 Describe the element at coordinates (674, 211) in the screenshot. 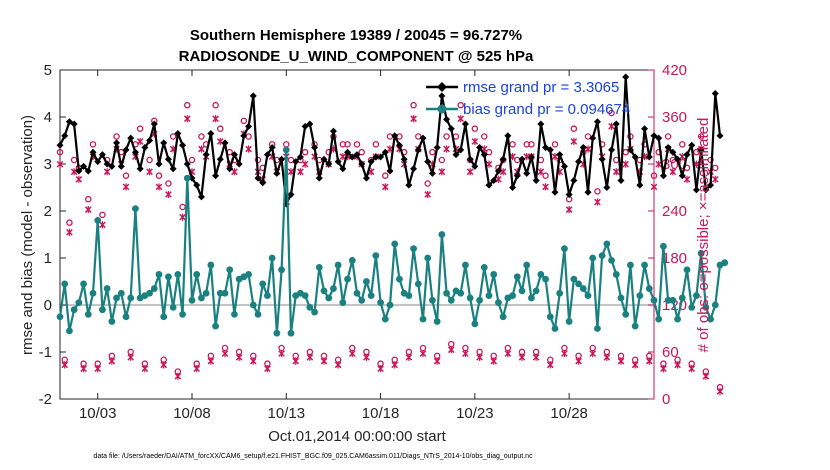

I see `y-right-tick-label: 240` at that location.